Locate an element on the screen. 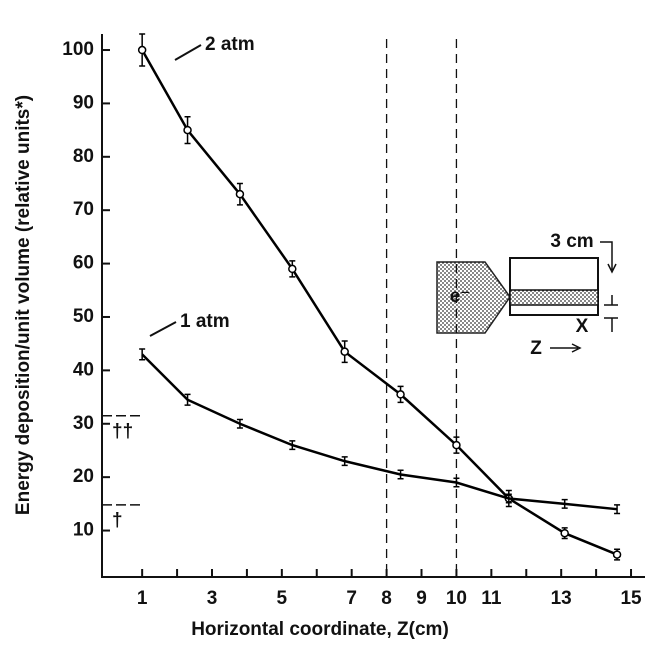  x-tick-label: 11 is located at coordinates (491, 598).